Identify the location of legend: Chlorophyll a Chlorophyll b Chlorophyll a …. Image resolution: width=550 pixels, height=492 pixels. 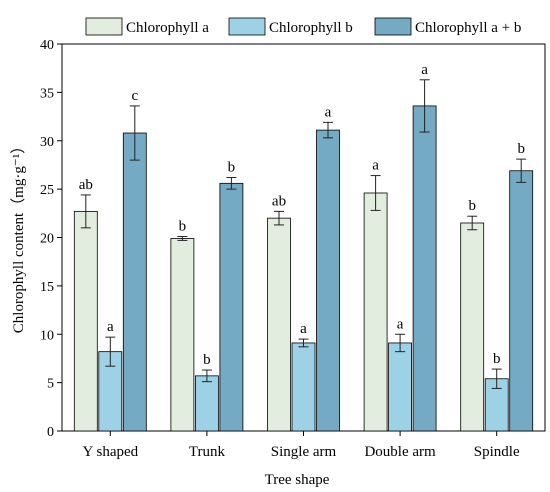
(303, 26).